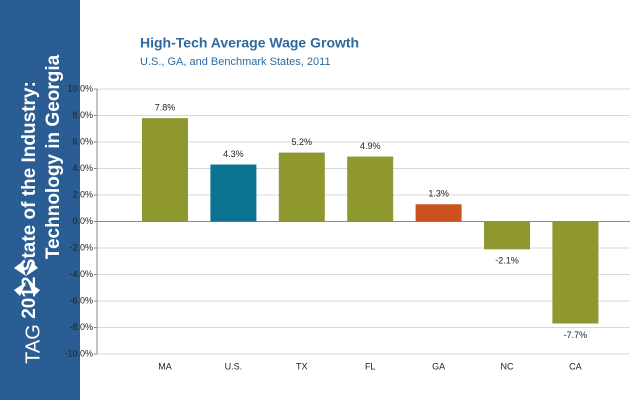 Image resolution: width=640 pixels, height=400 pixels. What do you see at coordinates (302, 142) in the screenshot?
I see `value-label: 5.2%` at bounding box center [302, 142].